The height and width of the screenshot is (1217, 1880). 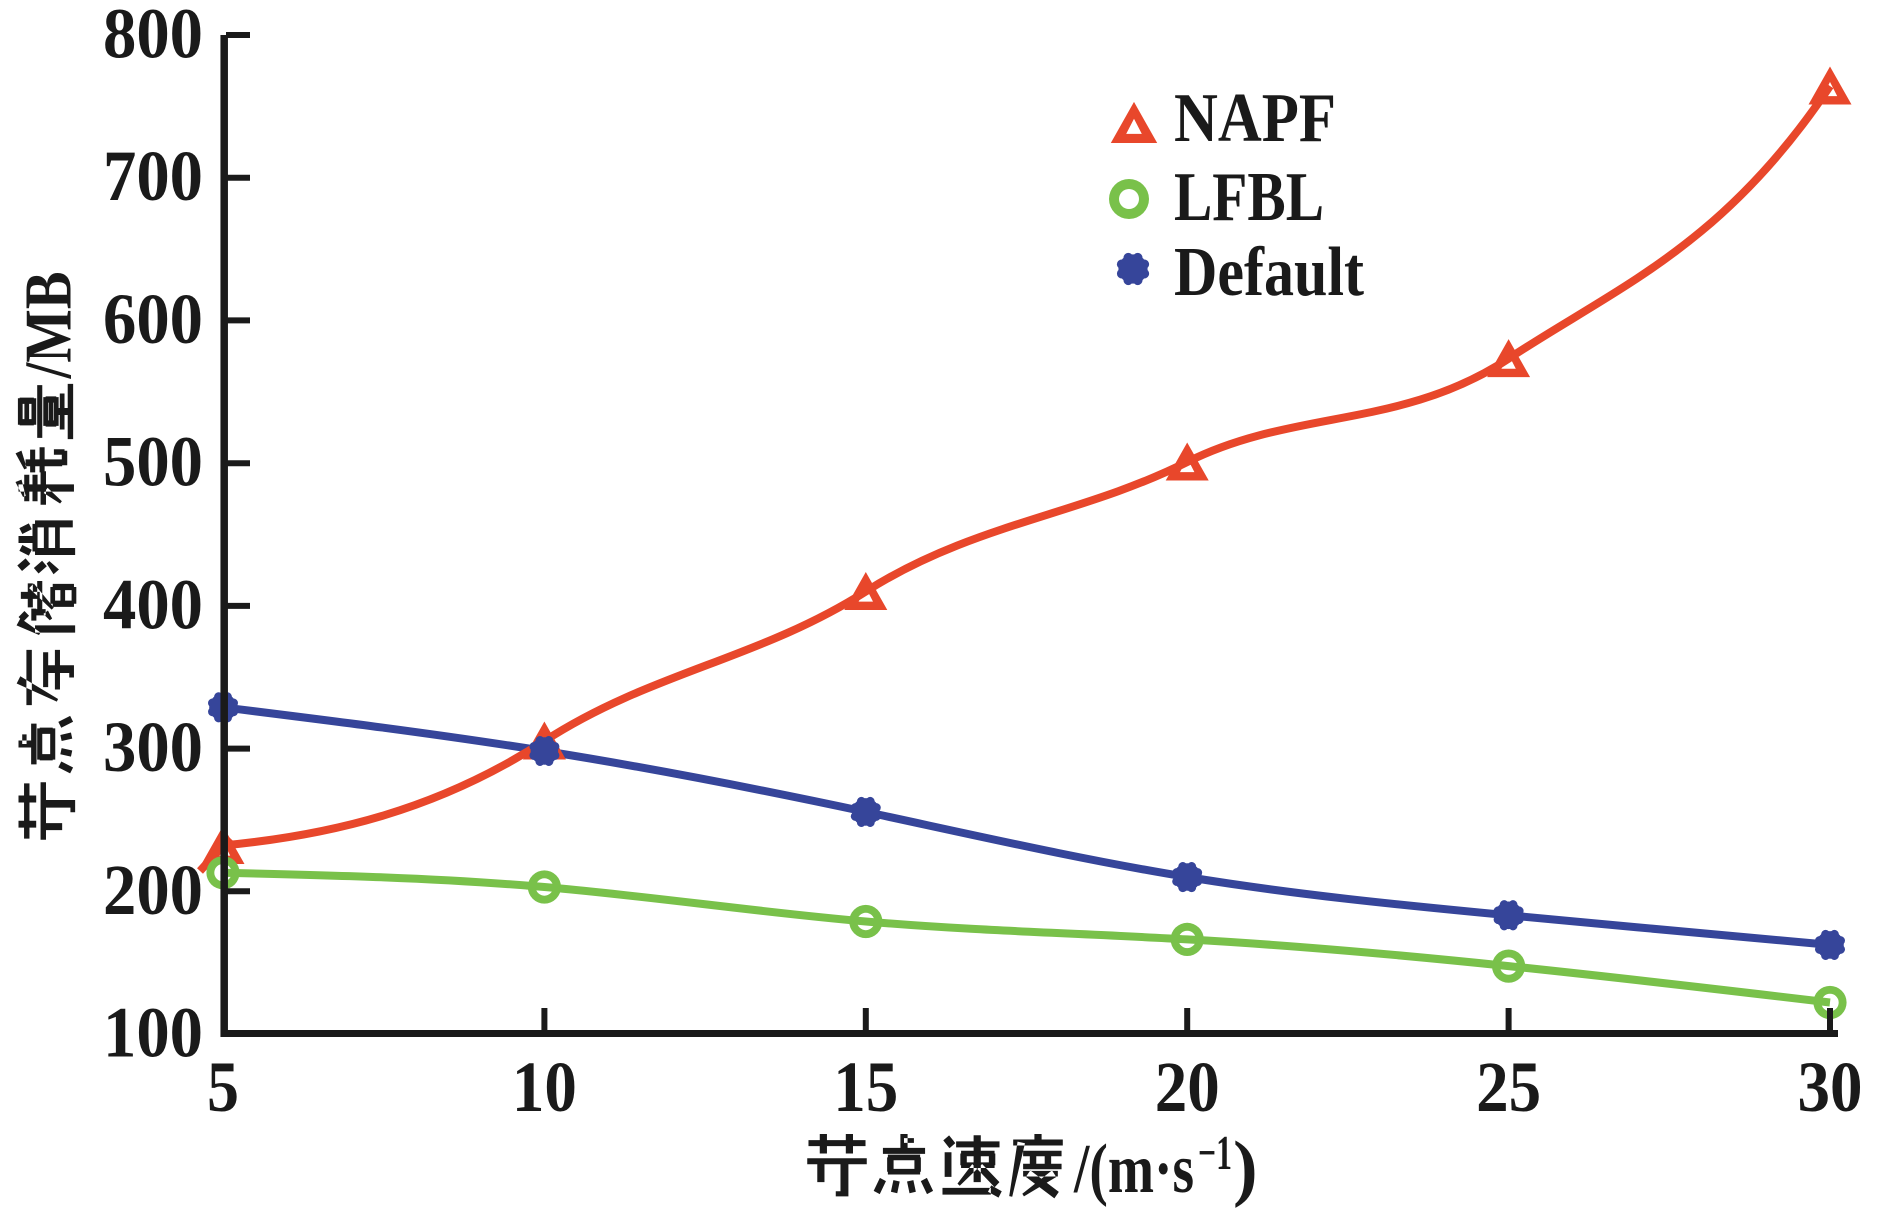 I want to click on svg-text: 200, so click(x=153, y=890).